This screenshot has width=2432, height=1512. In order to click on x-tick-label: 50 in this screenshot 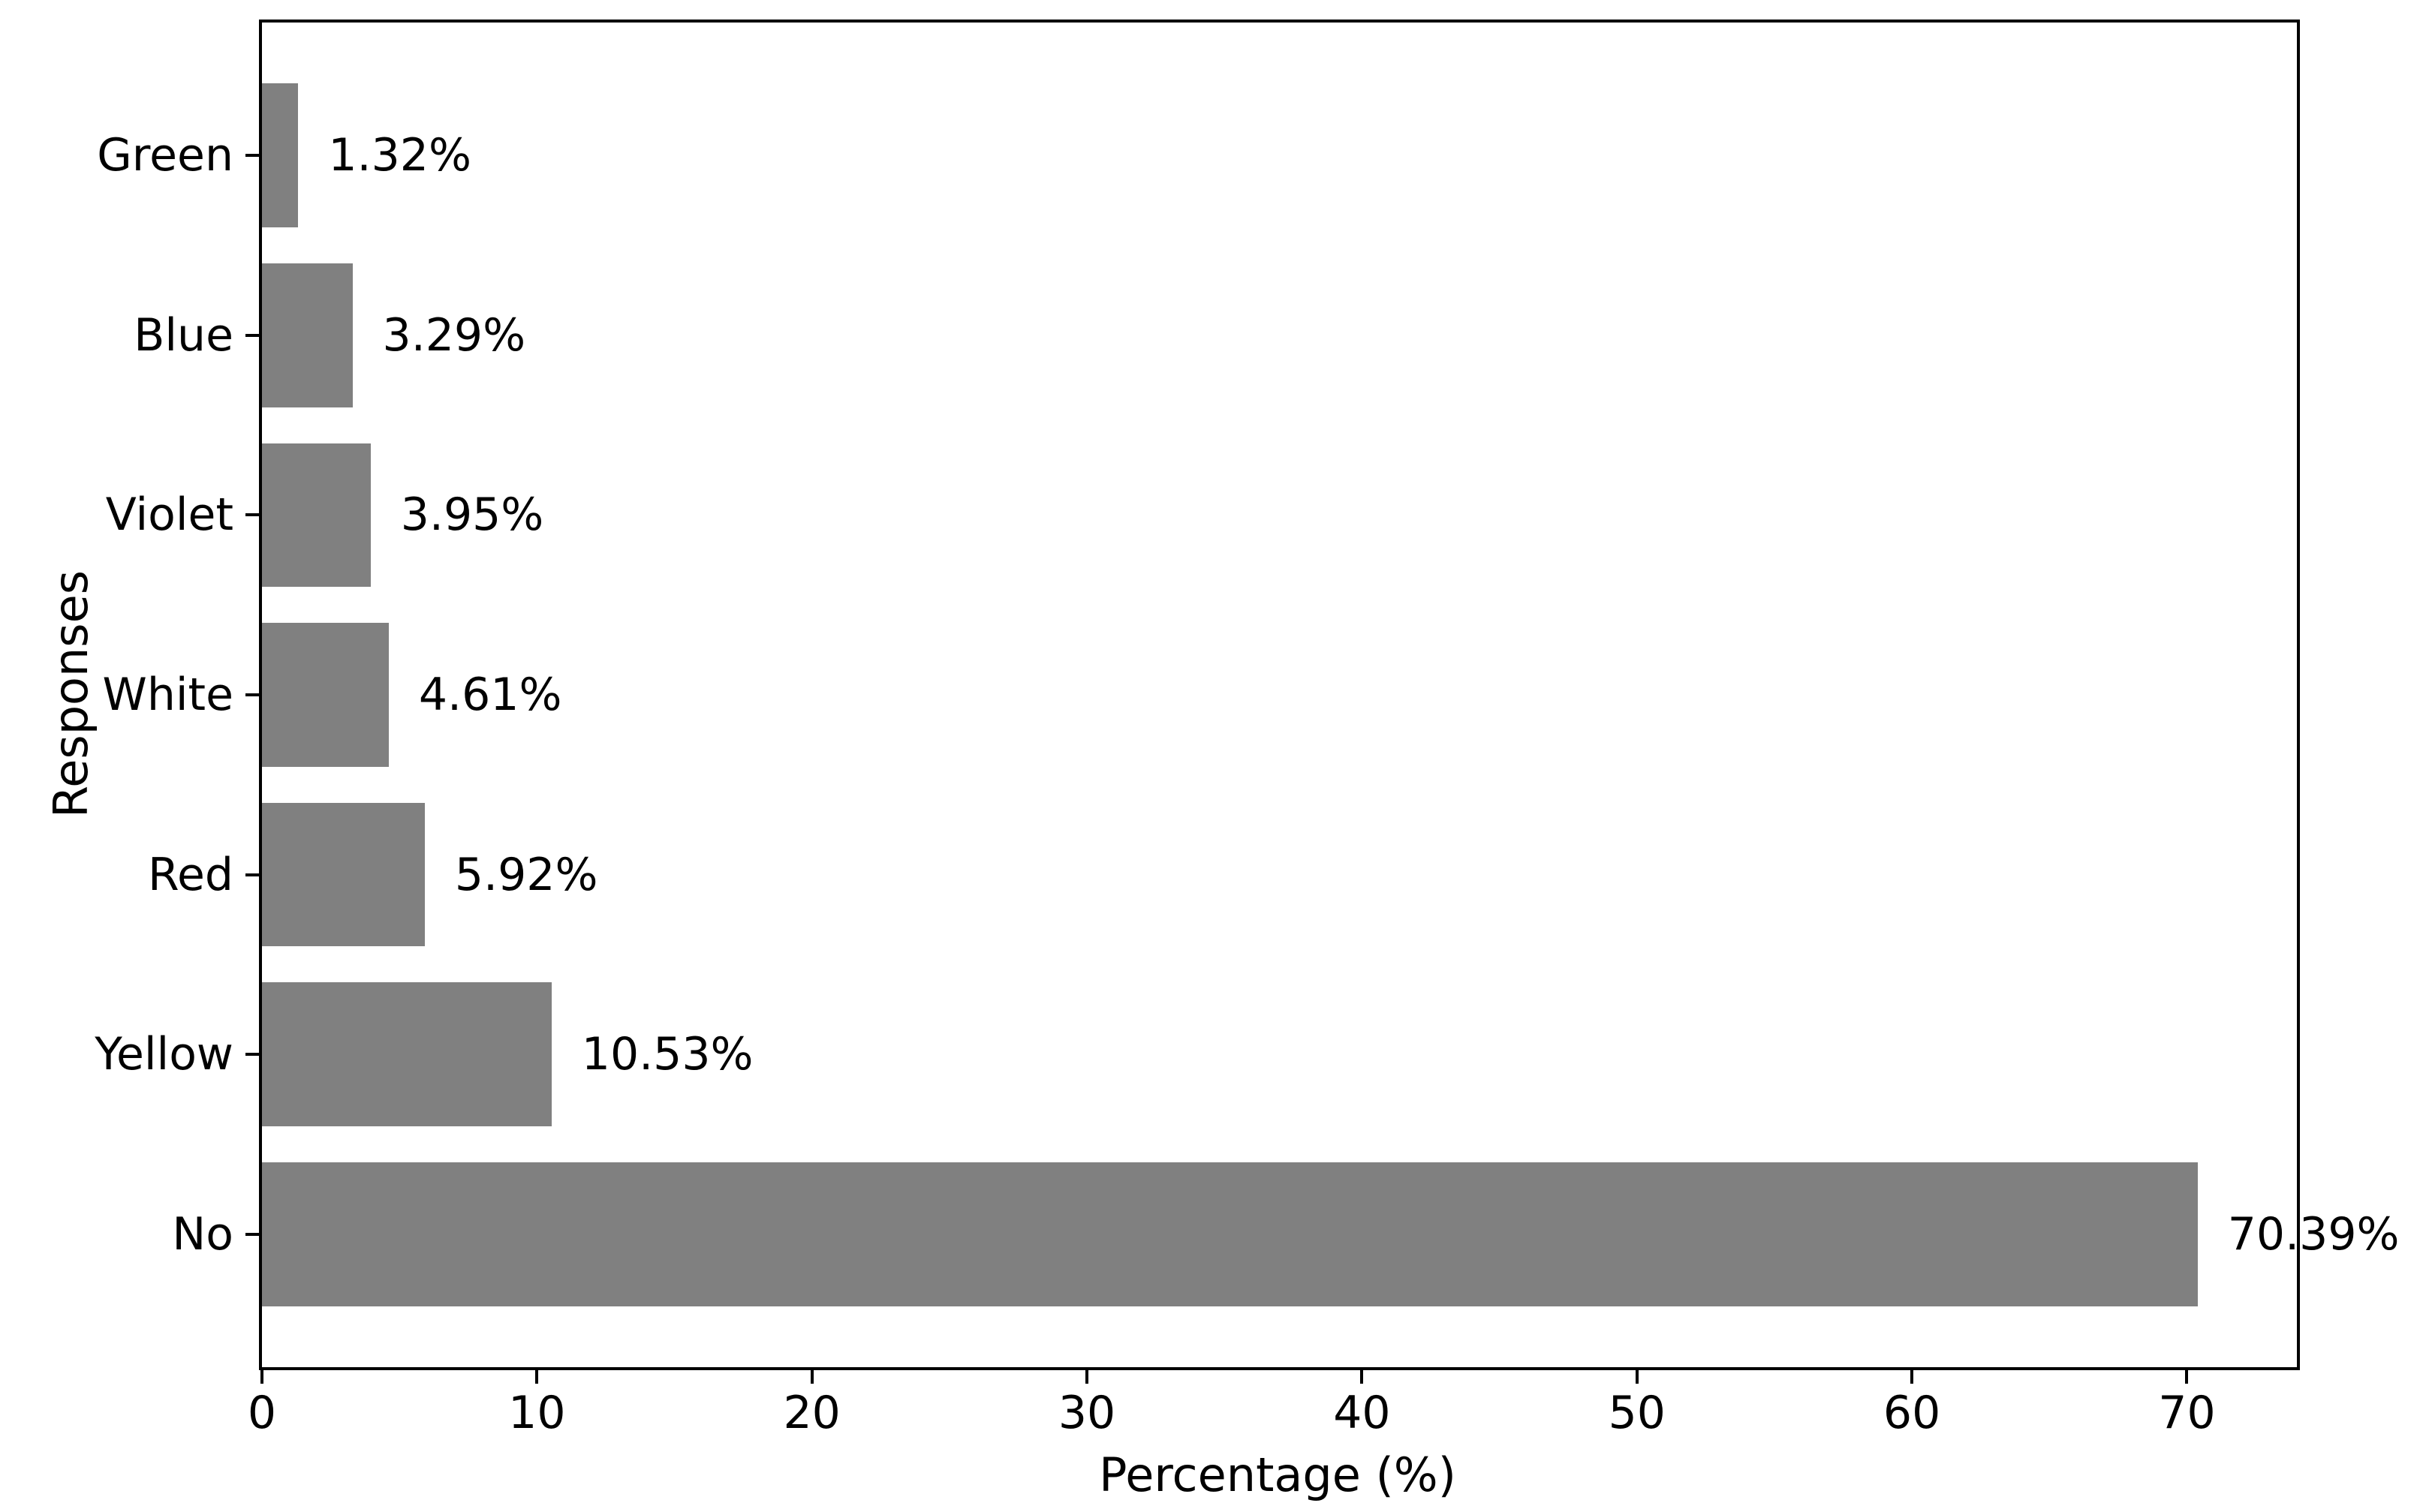, I will do `click(1637, 1413)`.